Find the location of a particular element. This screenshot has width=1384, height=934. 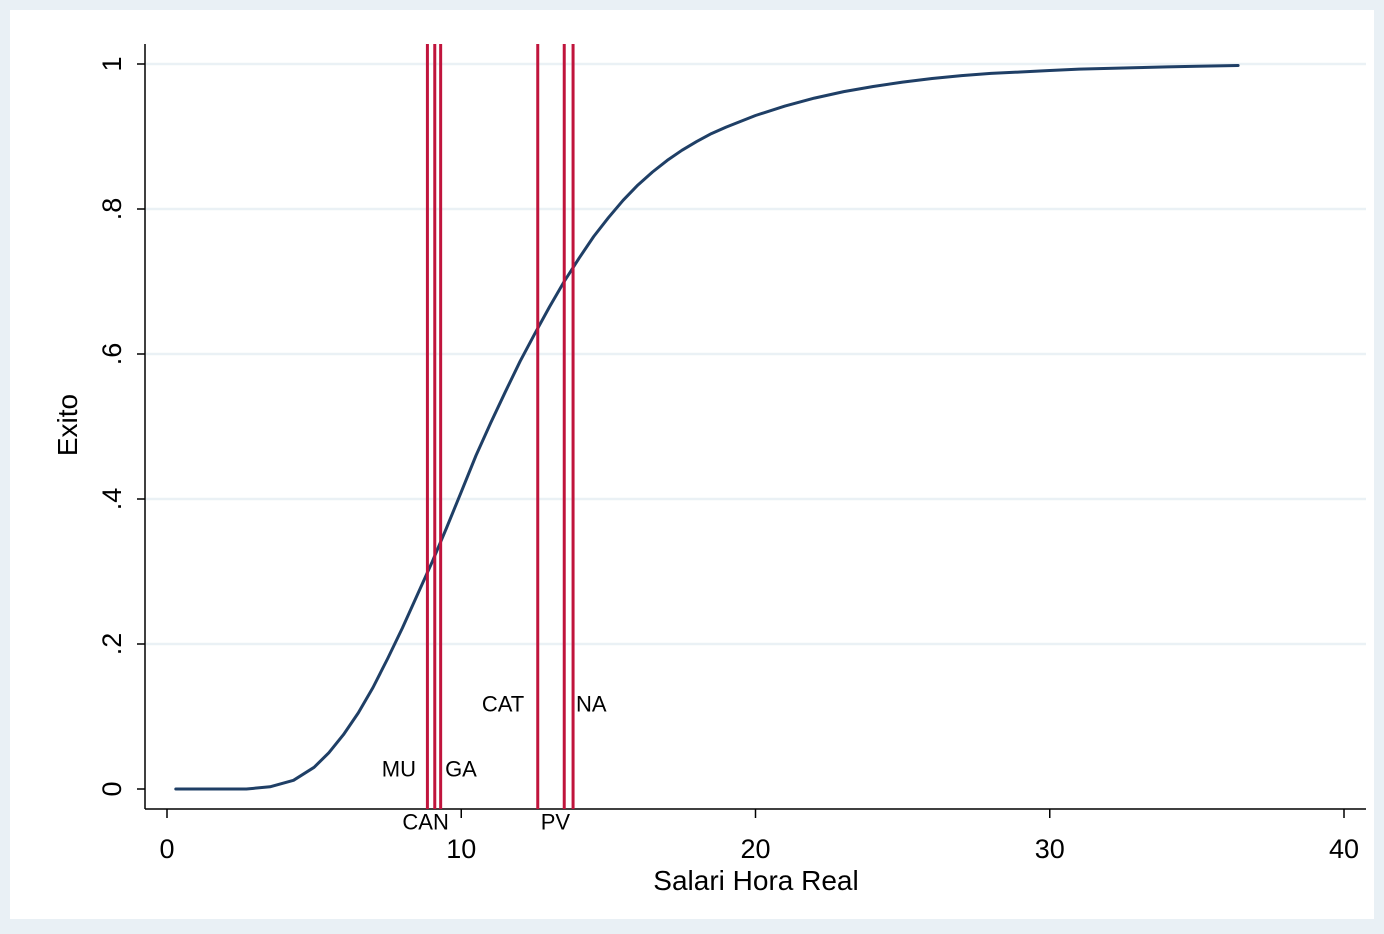

x-tick-label: 40 is located at coordinates (1344, 849).